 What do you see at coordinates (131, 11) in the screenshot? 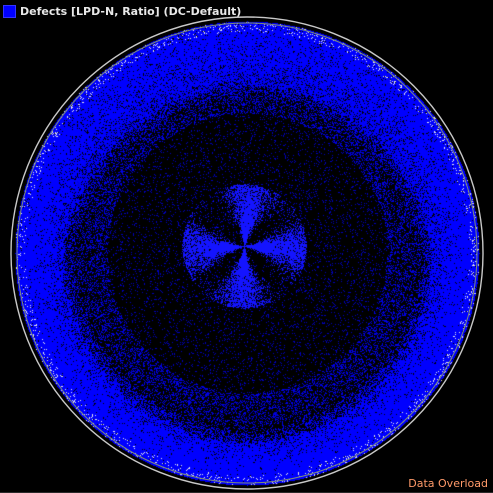
I see `legend-label: Defects [LPD-N, Ratio] (DC-Default)` at bounding box center [131, 11].